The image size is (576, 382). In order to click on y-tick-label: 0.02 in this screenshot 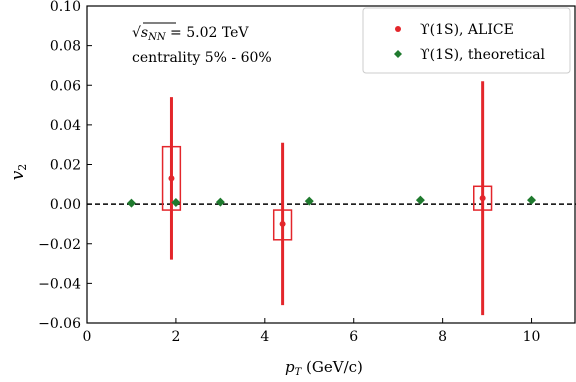, I will do `click(65, 166)`.